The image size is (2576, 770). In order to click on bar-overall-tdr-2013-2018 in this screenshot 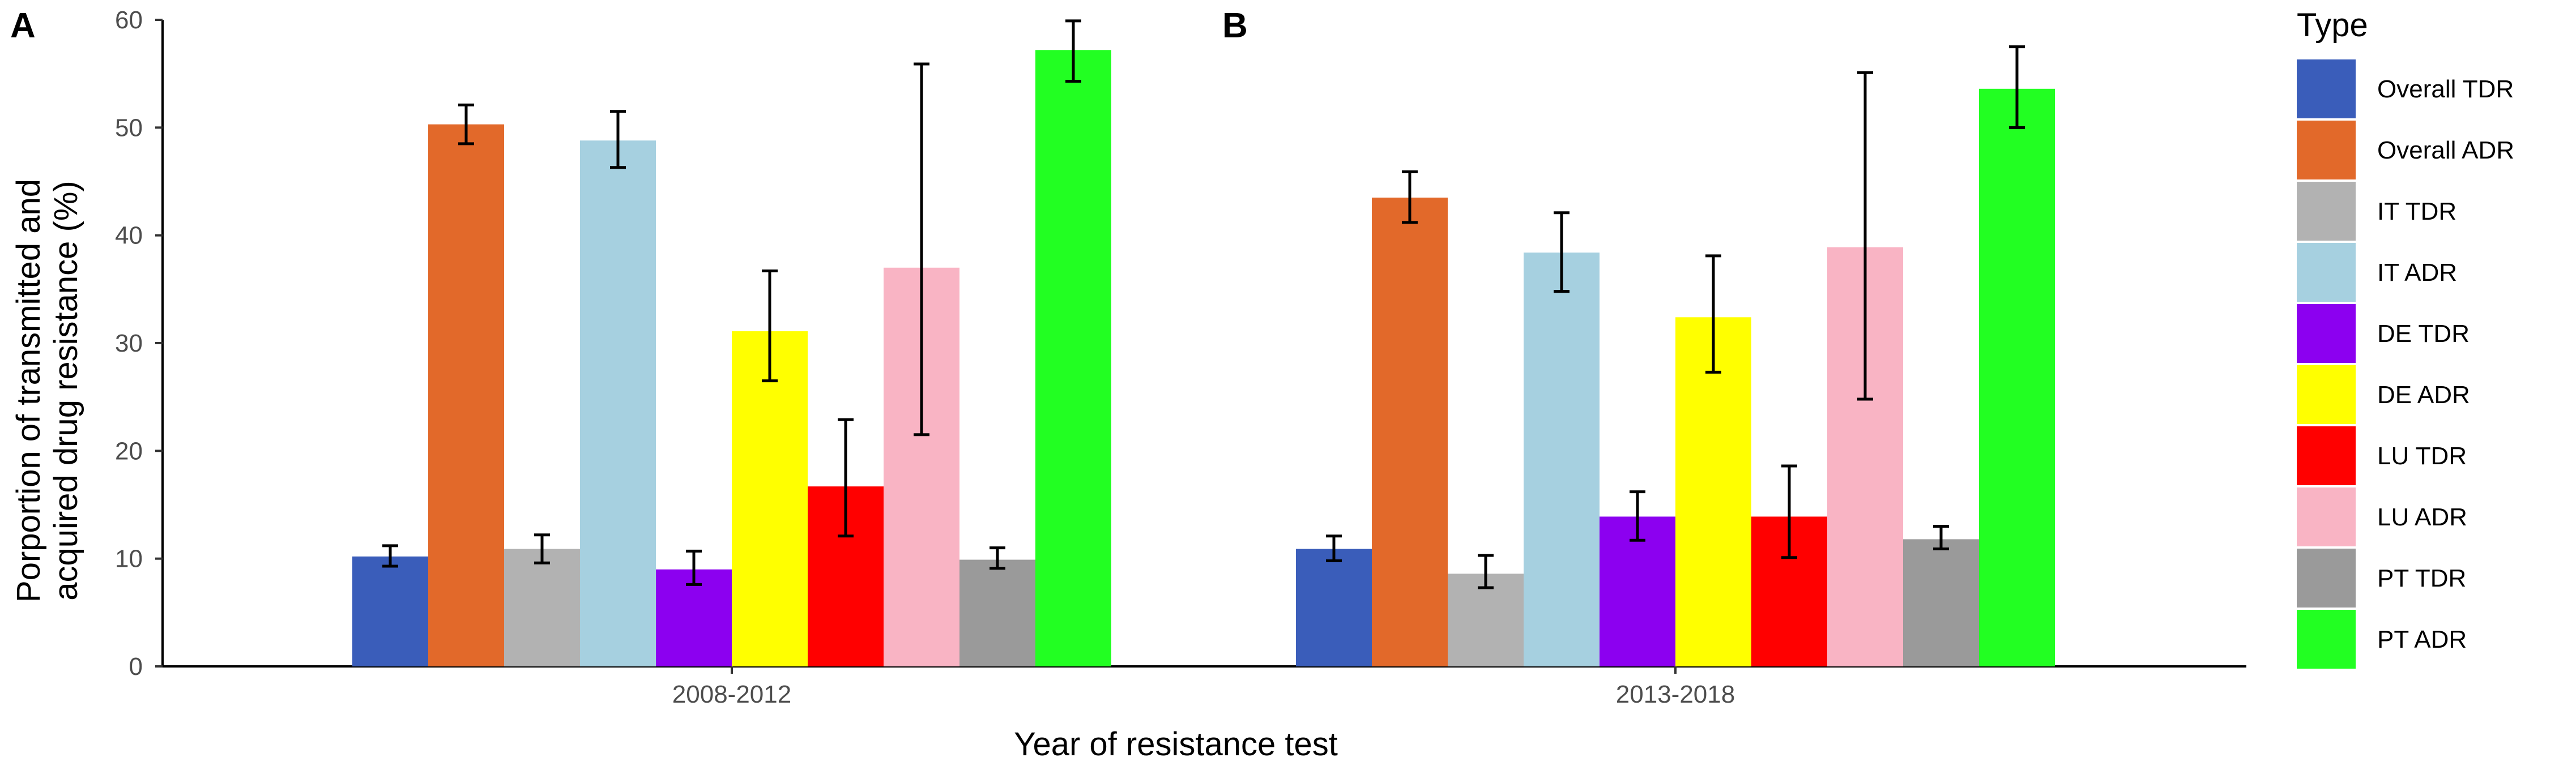, I will do `click(1334, 607)`.